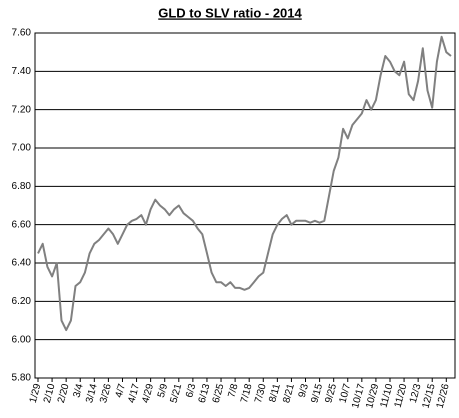 Image resolution: width=459 pixels, height=418 pixels. I want to click on x-tick-label: 6/3, so click(191, 390).